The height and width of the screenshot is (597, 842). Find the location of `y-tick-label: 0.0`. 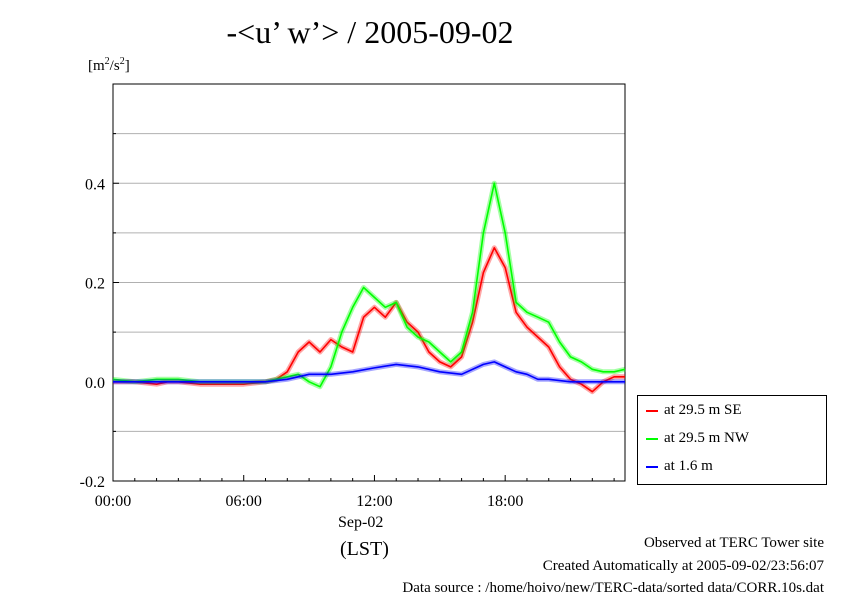

y-tick-label: 0.0 is located at coordinates (95, 383).